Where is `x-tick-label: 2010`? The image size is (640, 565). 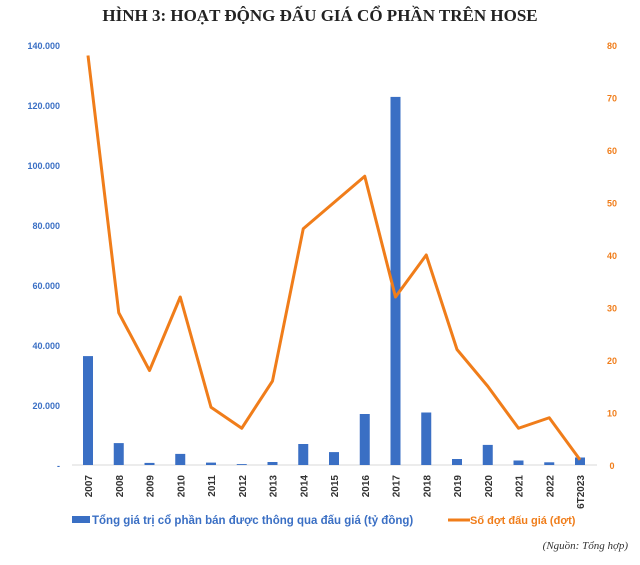
x-tick-label: 2010 is located at coordinates (181, 486).